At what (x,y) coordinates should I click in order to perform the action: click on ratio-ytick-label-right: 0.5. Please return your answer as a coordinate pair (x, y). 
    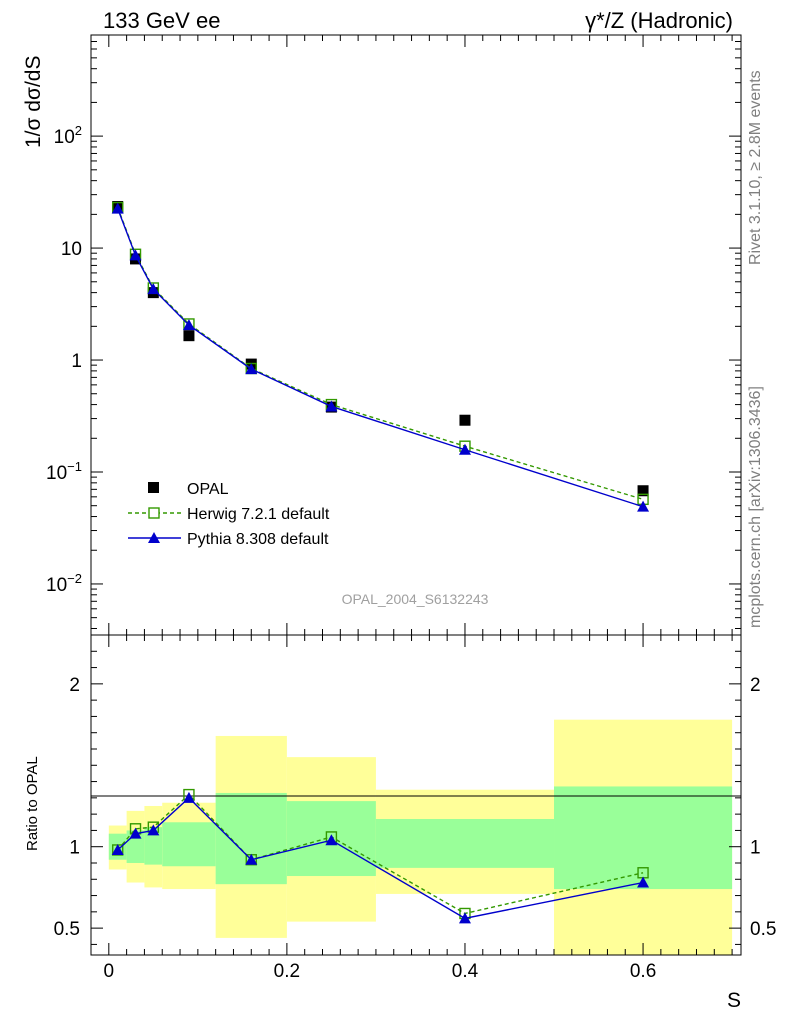
    Looking at the image, I should click on (763, 929).